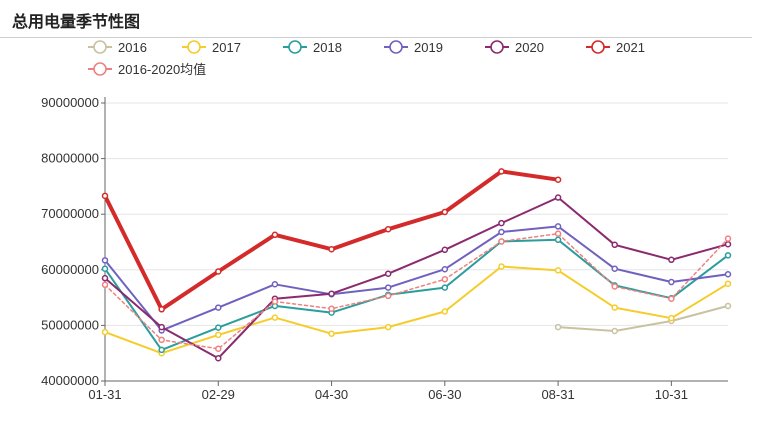 This screenshot has height=429, width=765. What do you see at coordinates (331, 394) in the screenshot?
I see `x-tick-label: 04-30` at bounding box center [331, 394].